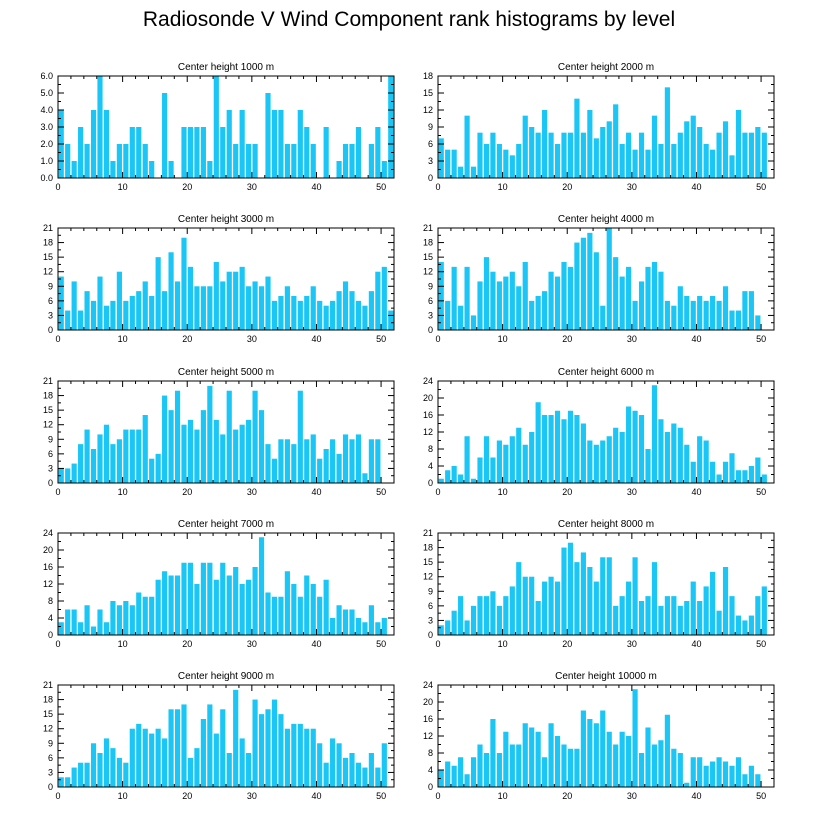 The height and width of the screenshot is (824, 818). Describe the element at coordinates (428, 685) in the screenshot. I see `y-tick-label: 24` at that location.